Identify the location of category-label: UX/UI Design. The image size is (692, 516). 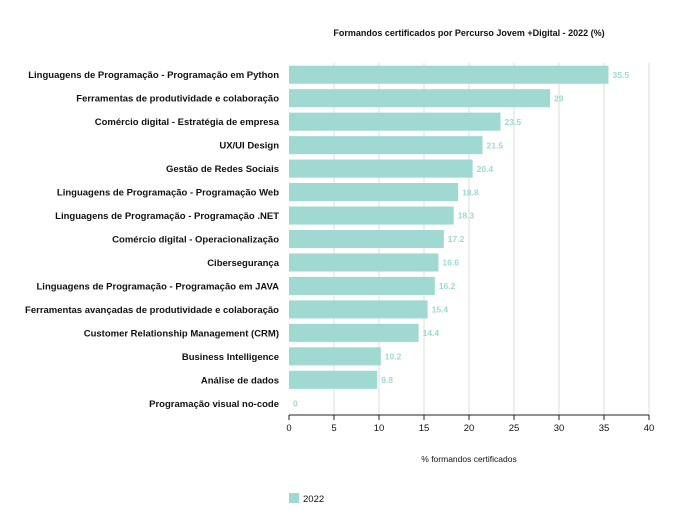
(249, 146).